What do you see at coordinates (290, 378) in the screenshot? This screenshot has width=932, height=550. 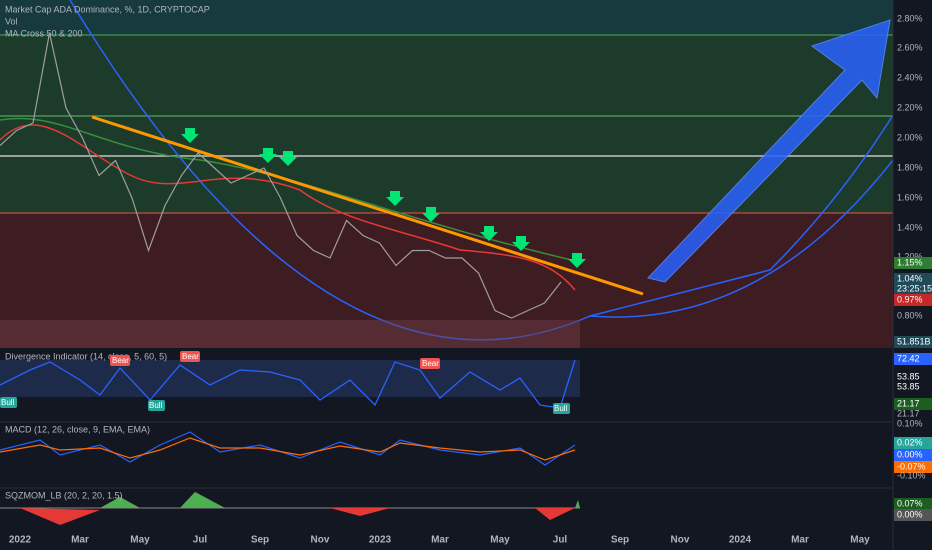 I see `band` at bounding box center [290, 378].